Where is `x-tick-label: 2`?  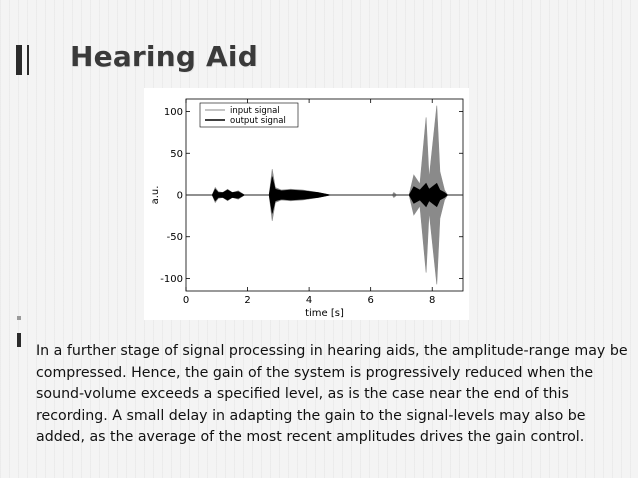 x-tick-label: 2 is located at coordinates (247, 300).